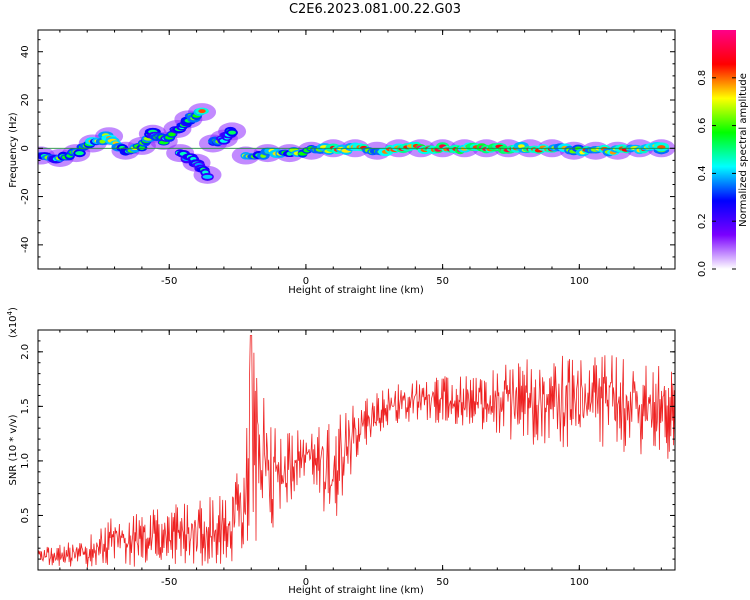 This screenshot has width=750, height=600. What do you see at coordinates (724, 149) in the screenshot?
I see `colorbar-strip` at bounding box center [724, 149].